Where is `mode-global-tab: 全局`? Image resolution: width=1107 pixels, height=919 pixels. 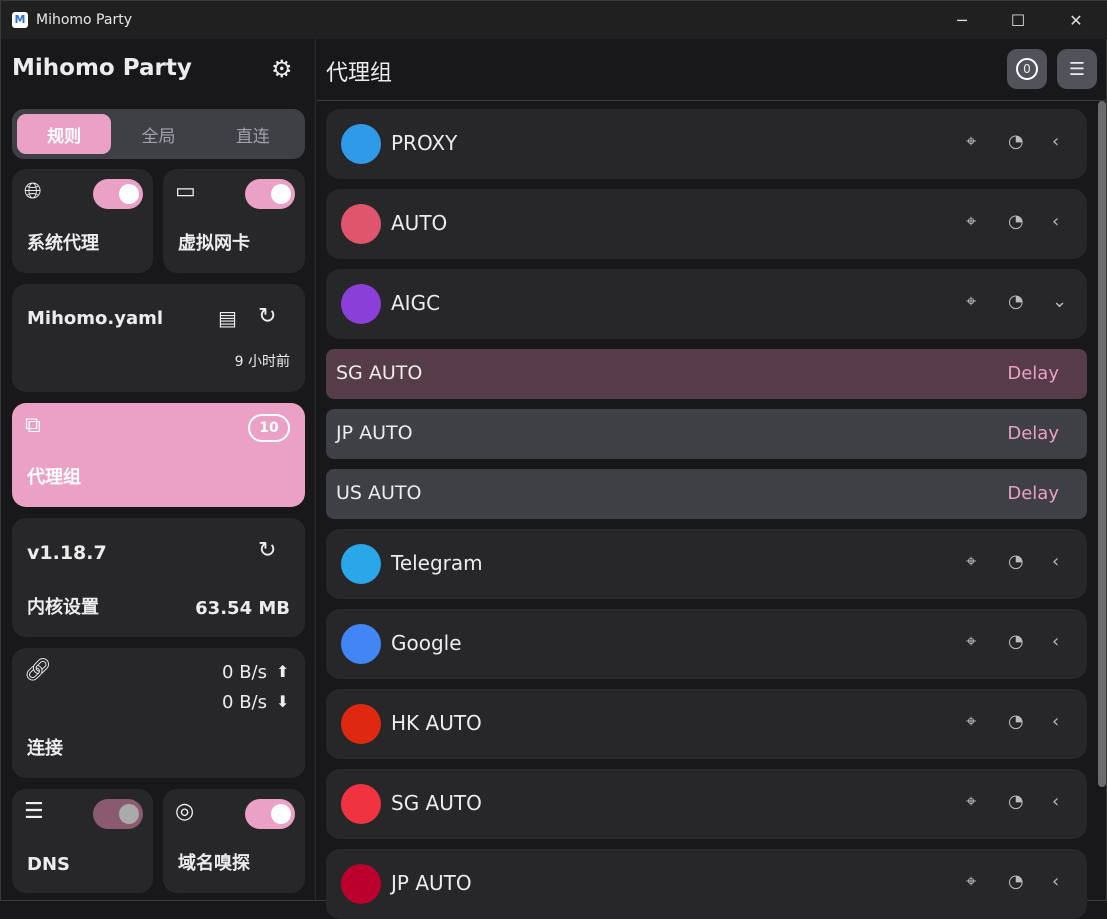
mode-global-tab: 全局 is located at coordinates (158, 136).